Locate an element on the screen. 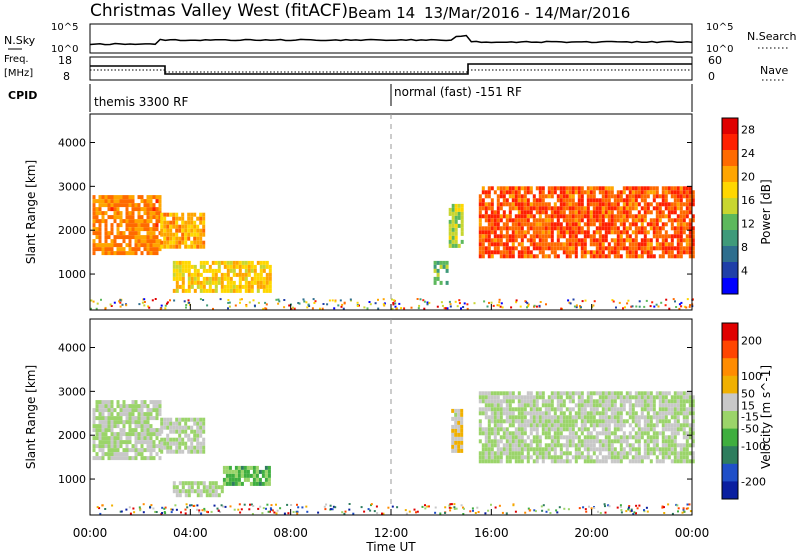 The height and width of the screenshot is (554, 800). velocity-colorbar-tick: 200 is located at coordinates (751, 341).